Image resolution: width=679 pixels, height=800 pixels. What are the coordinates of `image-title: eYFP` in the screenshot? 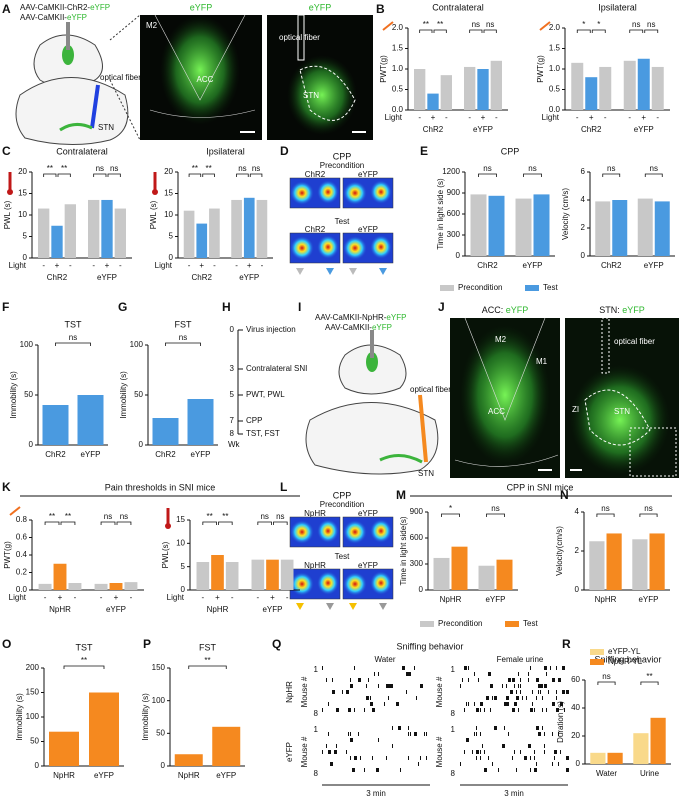 It's located at (320, 7).